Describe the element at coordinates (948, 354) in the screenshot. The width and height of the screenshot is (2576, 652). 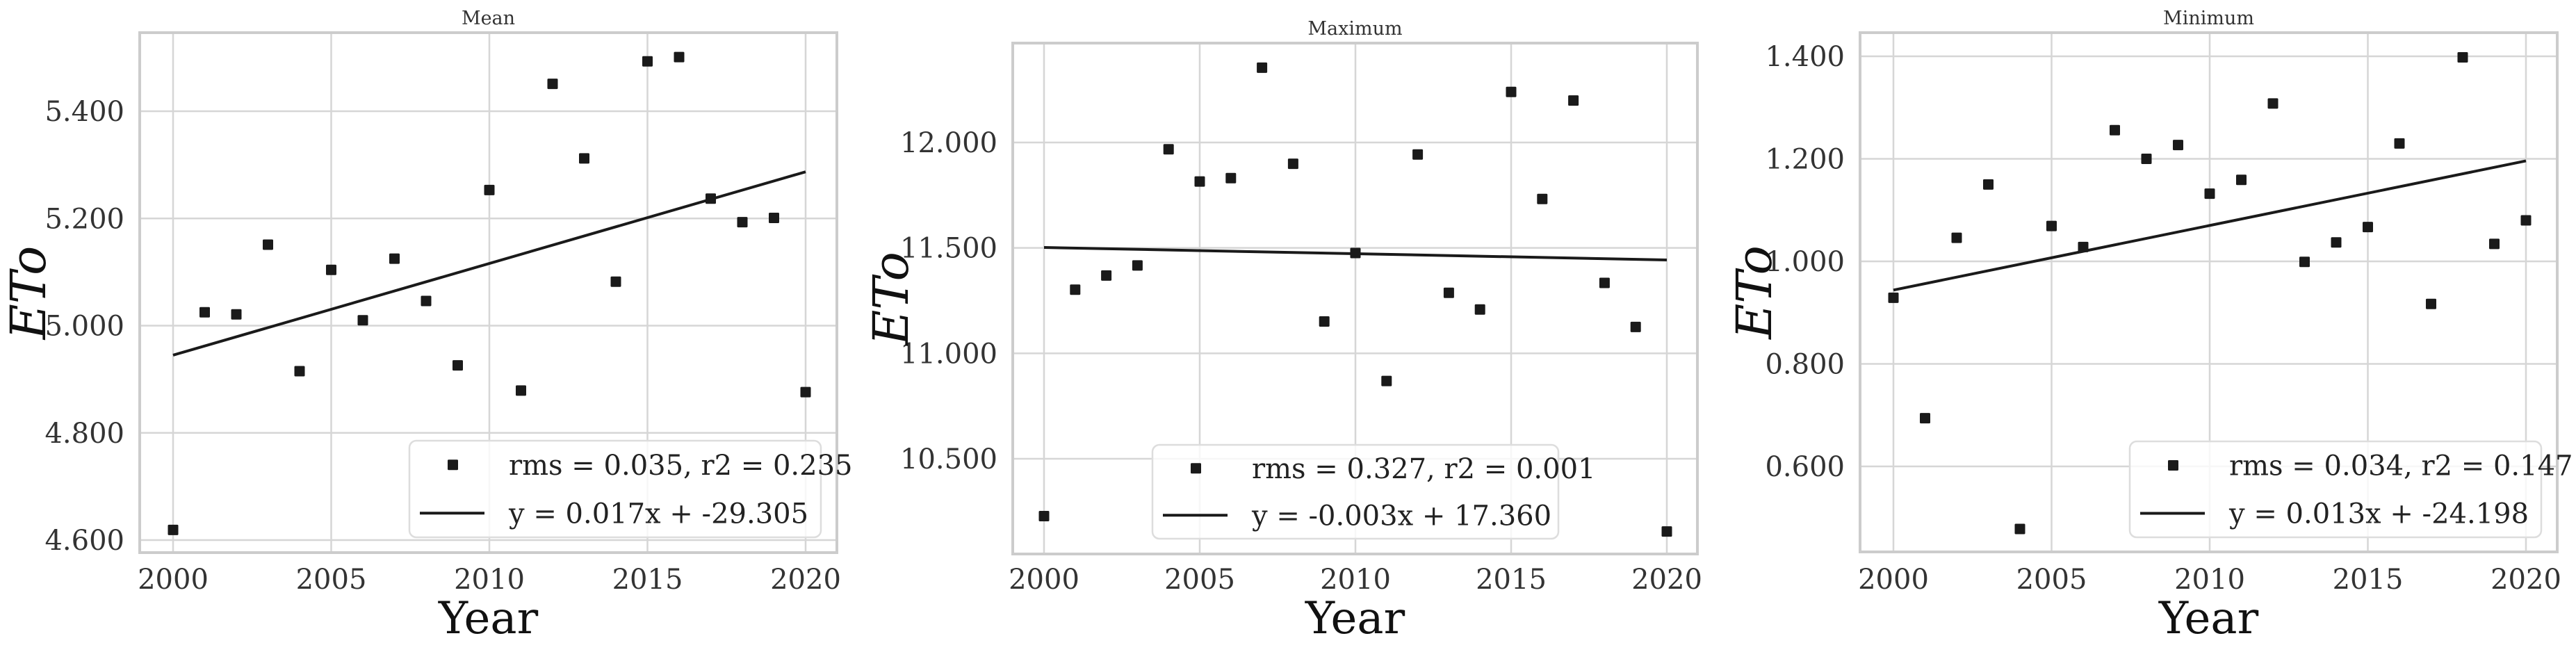
I see `y-tick-label: 11.000` at that location.